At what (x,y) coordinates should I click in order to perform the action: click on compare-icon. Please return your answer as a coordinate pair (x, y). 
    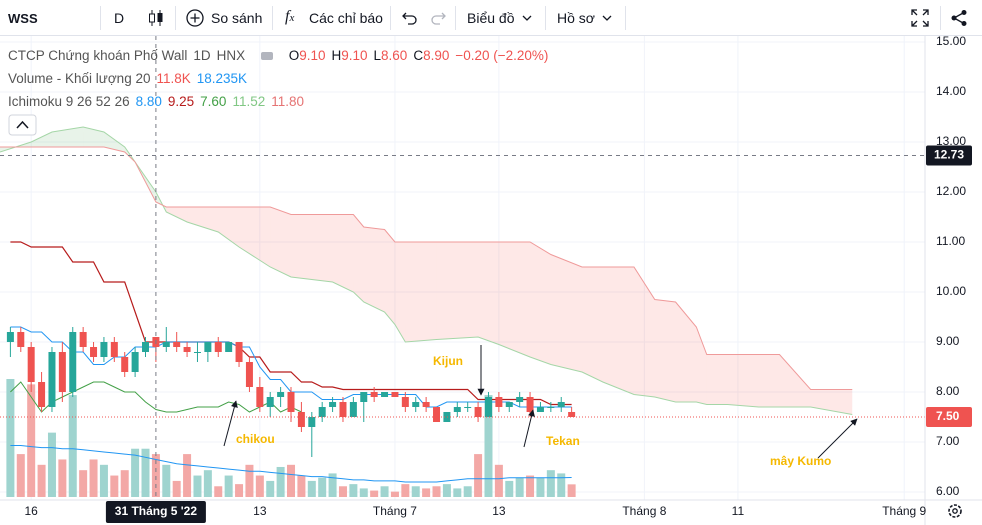
    Looking at the image, I should click on (195, 18).